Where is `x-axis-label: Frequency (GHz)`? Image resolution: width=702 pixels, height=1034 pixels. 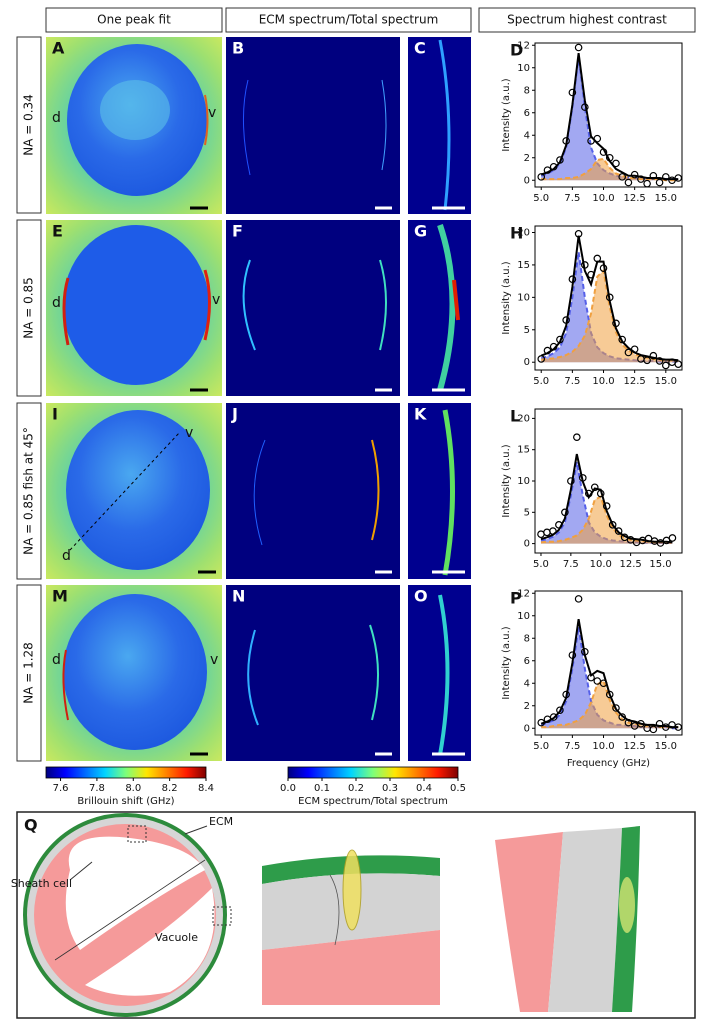
x-axis-label: Frequency (GHz) is located at coordinates (608, 763).